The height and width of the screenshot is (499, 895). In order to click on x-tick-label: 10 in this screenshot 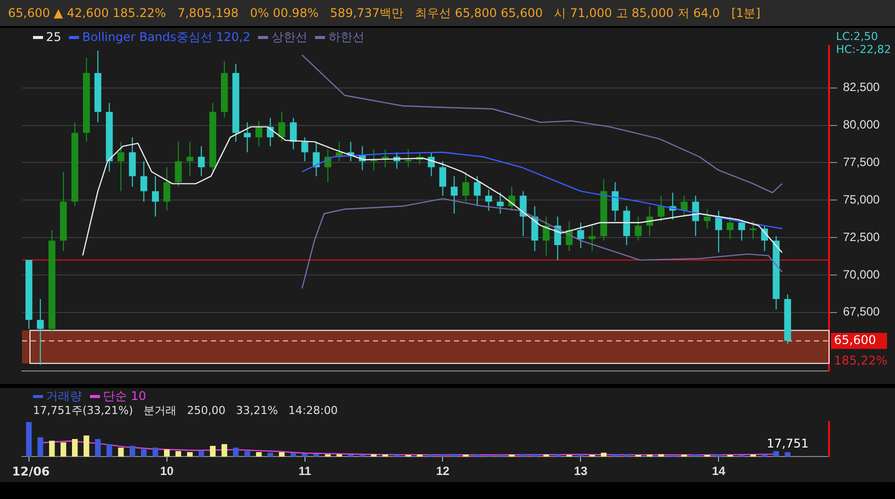, I will do `click(167, 471)`.